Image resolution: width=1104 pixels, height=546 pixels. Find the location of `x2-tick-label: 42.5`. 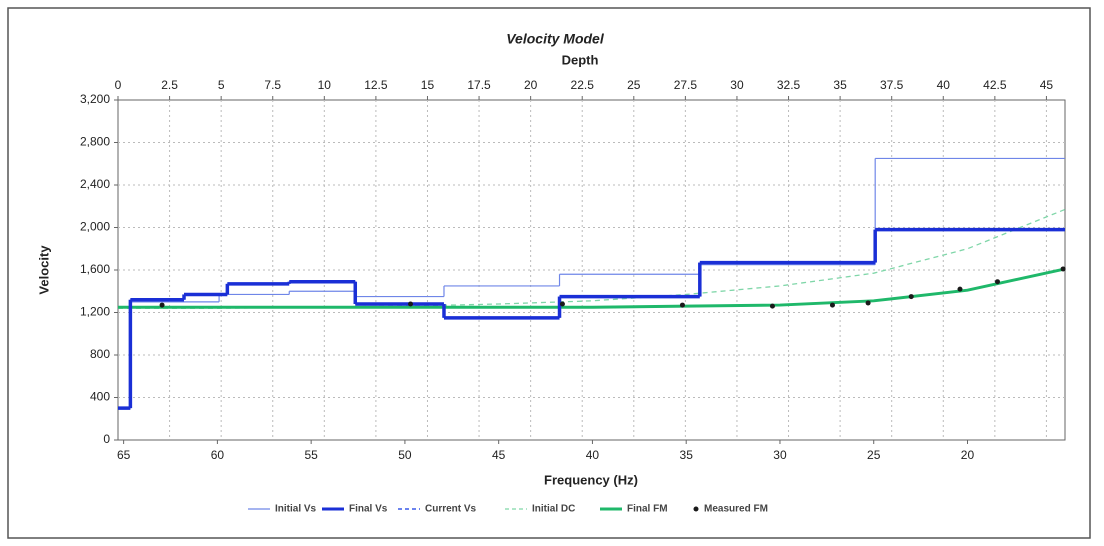

x2-tick-label: 42.5 is located at coordinates (995, 85).